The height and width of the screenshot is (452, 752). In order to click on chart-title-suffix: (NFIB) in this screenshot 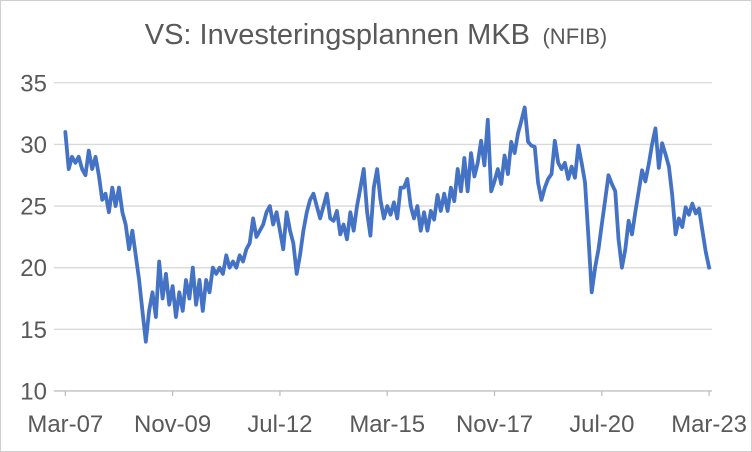, I will do `click(575, 36)`.